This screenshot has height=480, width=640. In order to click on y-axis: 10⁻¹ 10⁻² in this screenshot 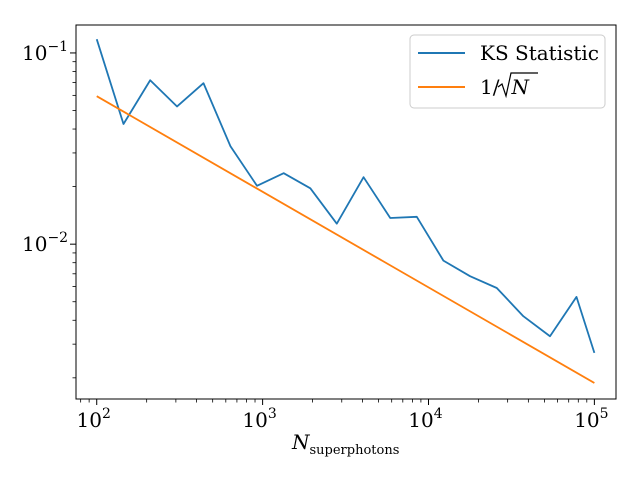, I will do `click(49, 209)`.